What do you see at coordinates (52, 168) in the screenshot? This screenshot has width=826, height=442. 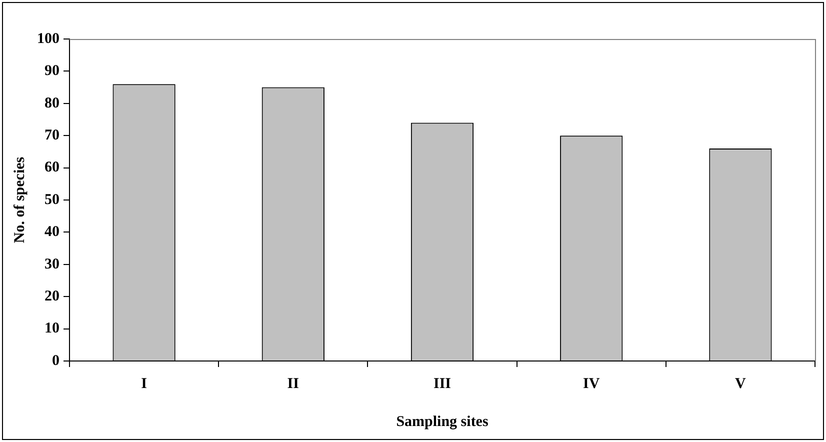 I see `y-tick-label: 60` at bounding box center [52, 168].